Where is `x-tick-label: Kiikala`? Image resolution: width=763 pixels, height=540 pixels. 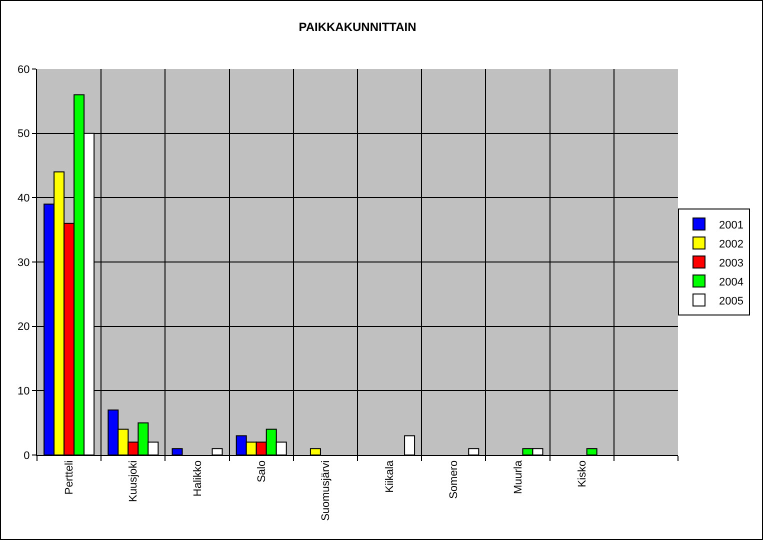
x-tick-label: Kiikala is located at coordinates (390, 476).